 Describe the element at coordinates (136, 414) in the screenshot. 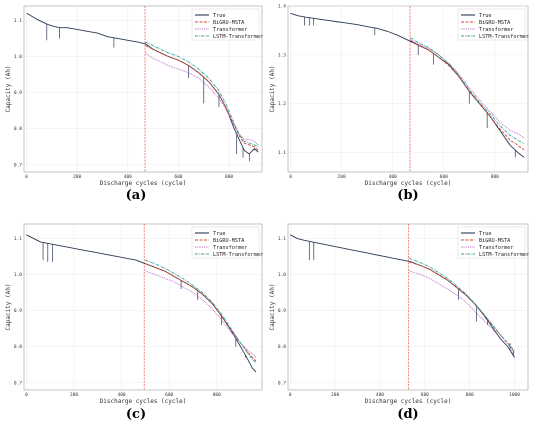

I see `panel-label: (c)` at that location.